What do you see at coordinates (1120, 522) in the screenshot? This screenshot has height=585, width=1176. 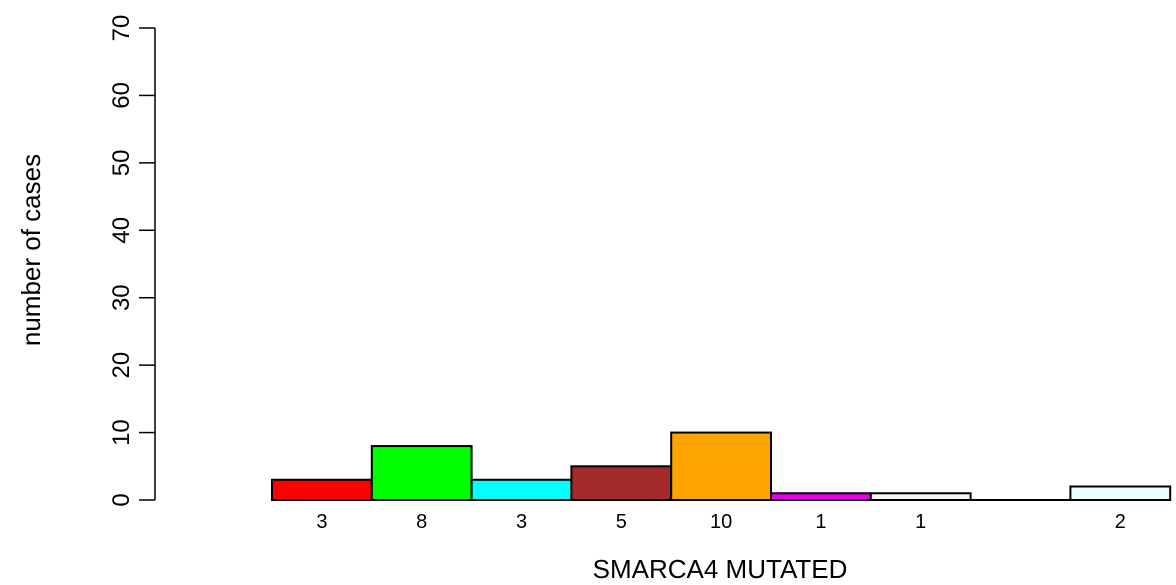 I see `bar-value-label: 2` at bounding box center [1120, 522].